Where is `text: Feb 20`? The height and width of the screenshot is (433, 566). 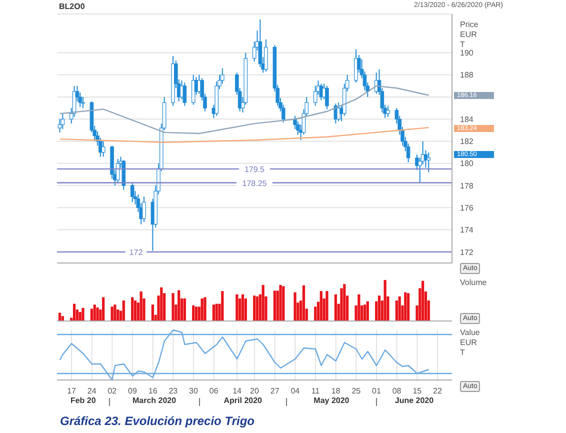
text: Feb 20 is located at coordinates (83, 400).